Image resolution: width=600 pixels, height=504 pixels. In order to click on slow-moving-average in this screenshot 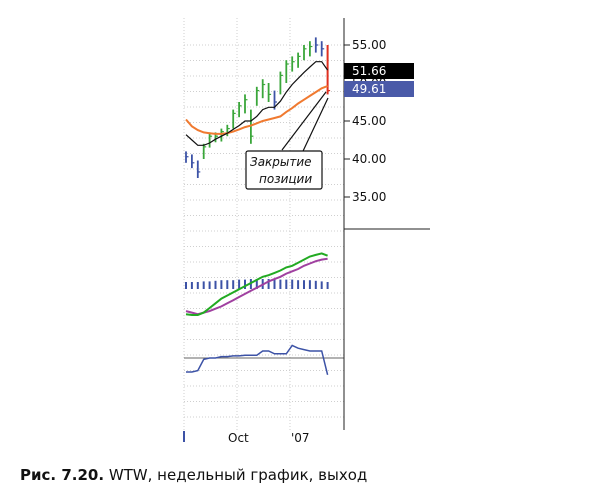, I will do `click(256, 110)`.